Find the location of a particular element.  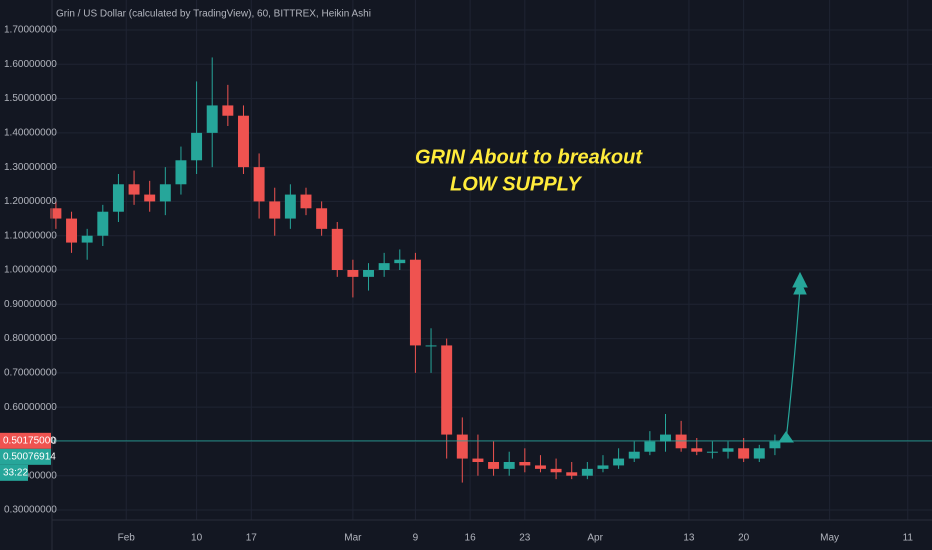

countdown-badge is located at coordinates (14, 472).